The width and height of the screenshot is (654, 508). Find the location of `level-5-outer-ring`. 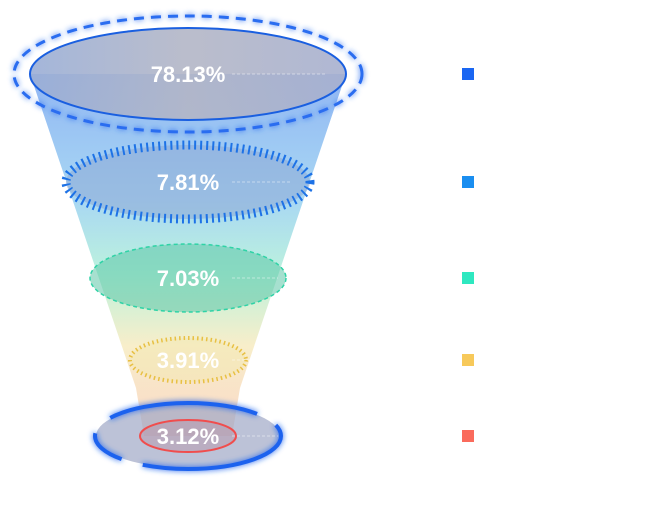

level-5-outer-ring is located at coordinates (188, 436).